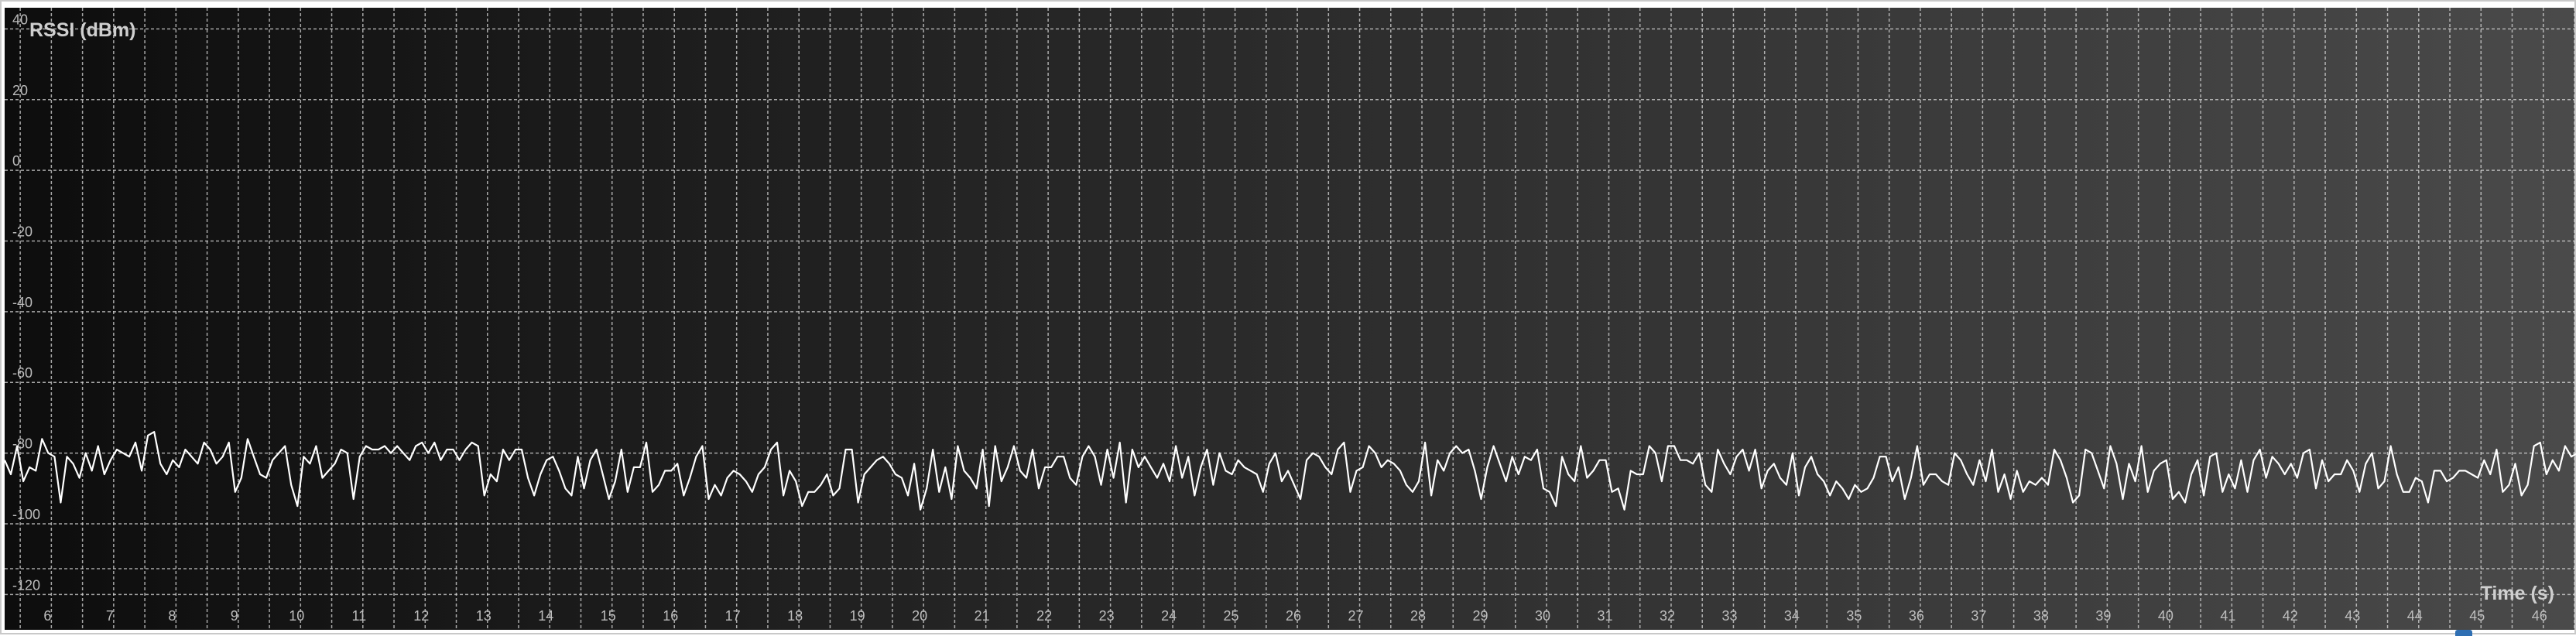  Describe the element at coordinates (2352, 616) in the screenshot. I see `x-tick-label: 43` at that location.